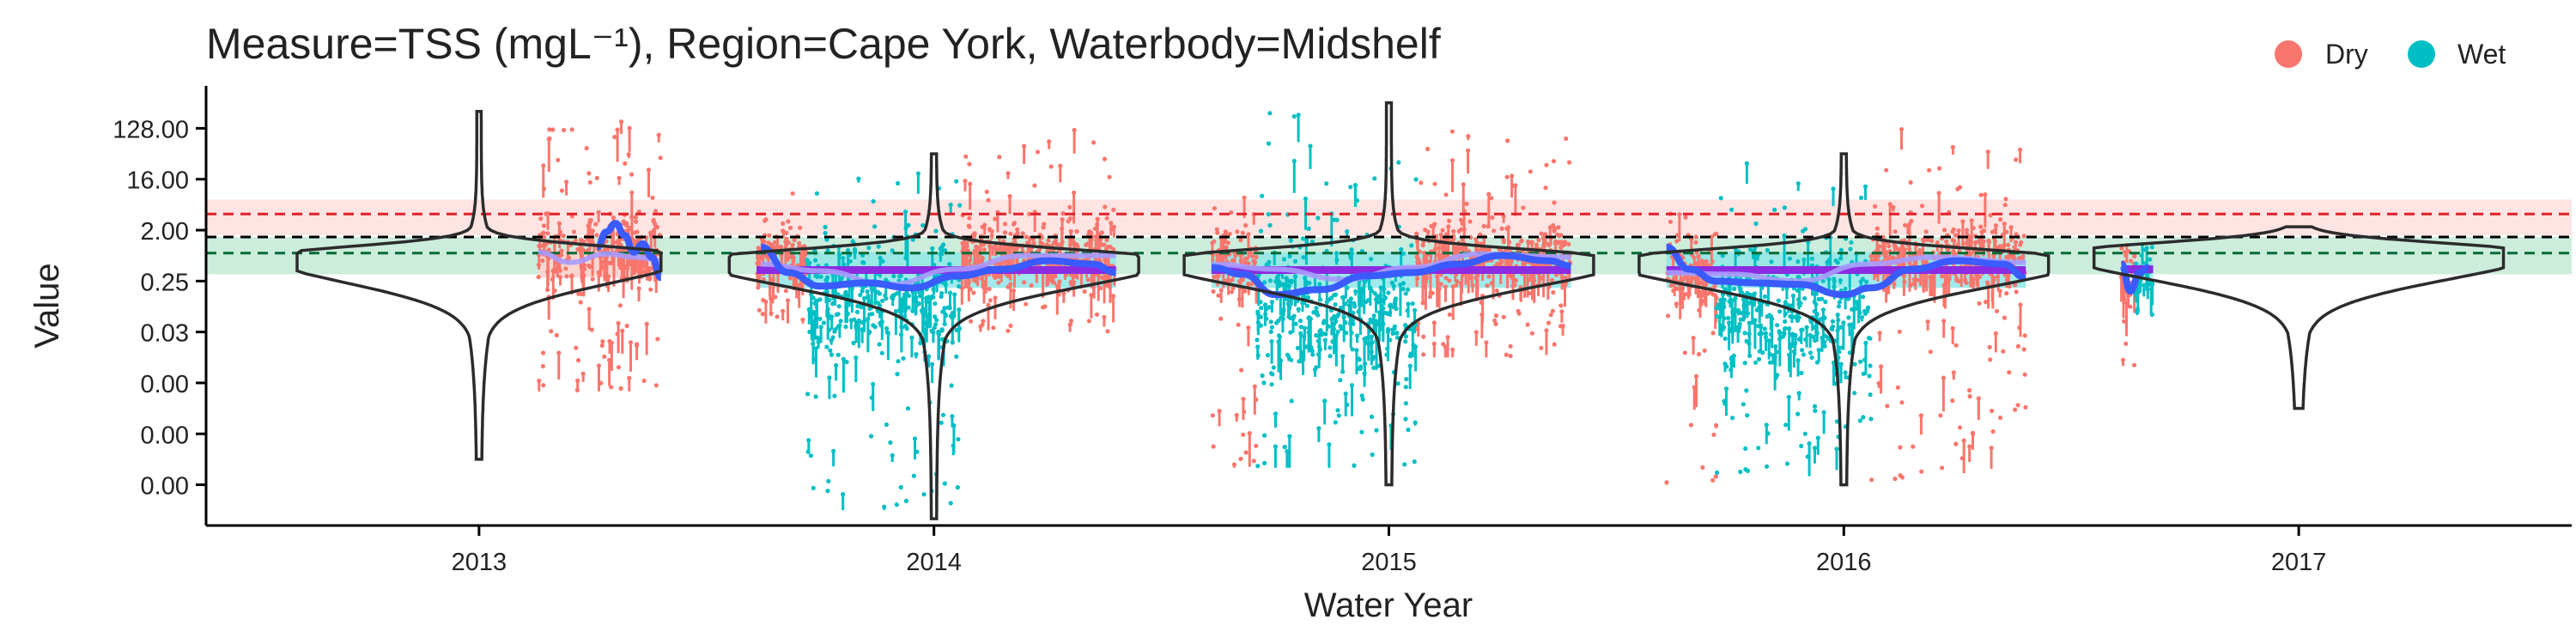 This screenshot has width=2576, height=644. What do you see at coordinates (165, 232) in the screenshot?
I see `y-tick-label: 2.00` at bounding box center [165, 232].